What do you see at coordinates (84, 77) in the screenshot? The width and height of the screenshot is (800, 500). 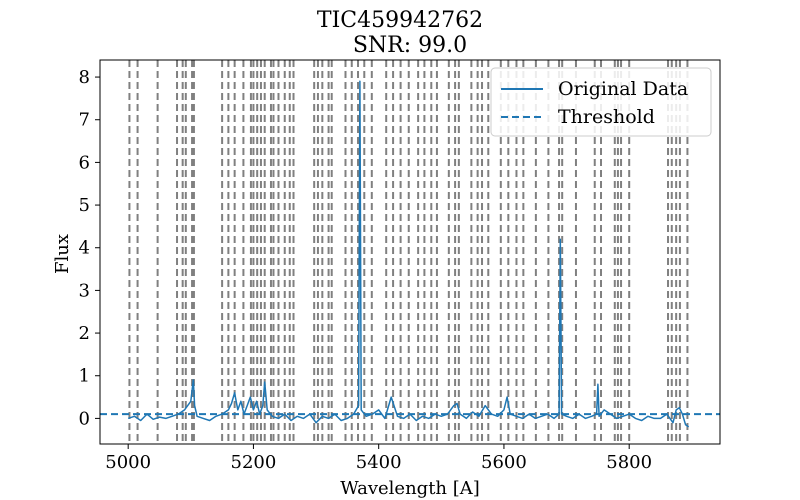 I see `y-tick-label: 8` at bounding box center [84, 77].